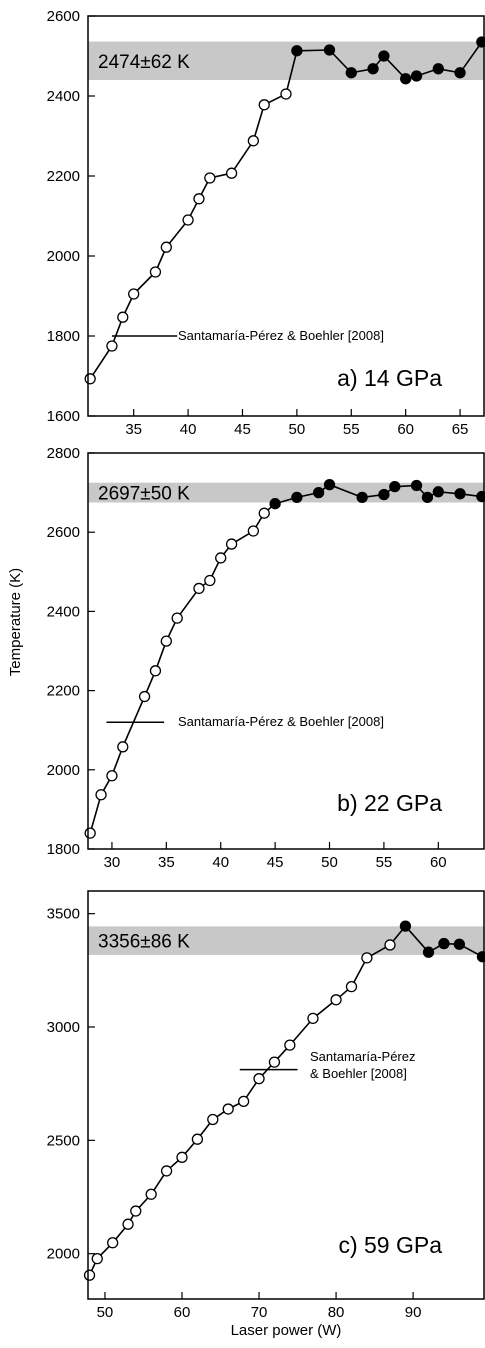 This screenshot has height=1348, width=485. Describe the element at coordinates (15, 622) in the screenshot. I see `y-axis-title: Temperature (K)` at that location.